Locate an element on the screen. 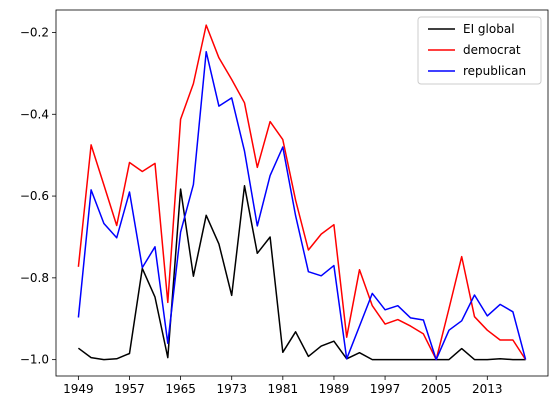 The height and width of the screenshot is (413, 559). x-tick-label: 1949 is located at coordinates (78, 389).